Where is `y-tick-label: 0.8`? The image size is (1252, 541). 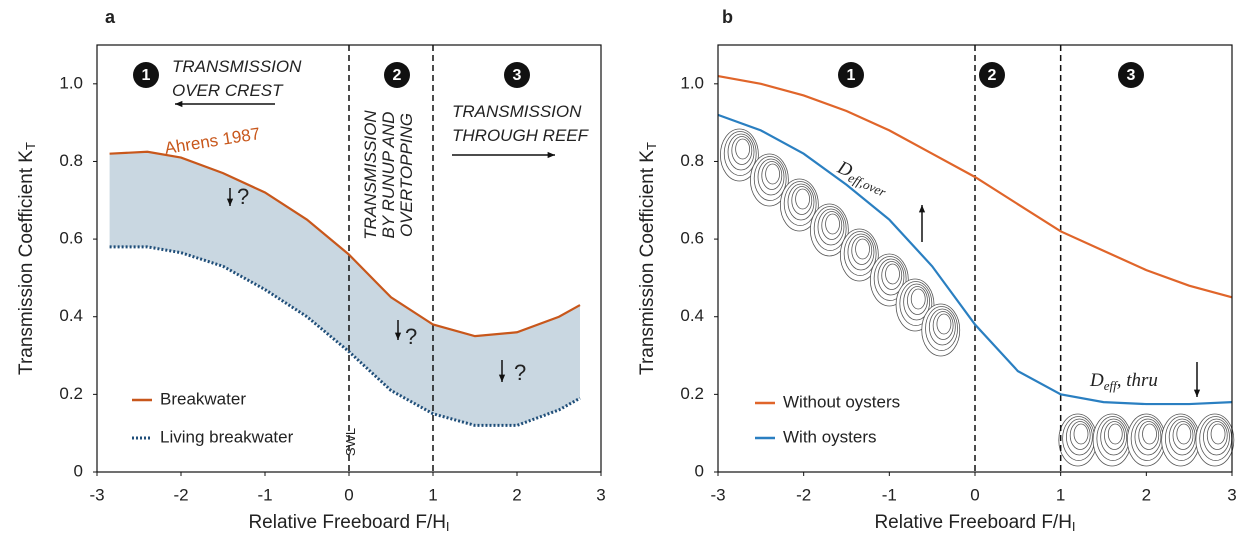
y-tick-label: 0.8 is located at coordinates (692, 160).